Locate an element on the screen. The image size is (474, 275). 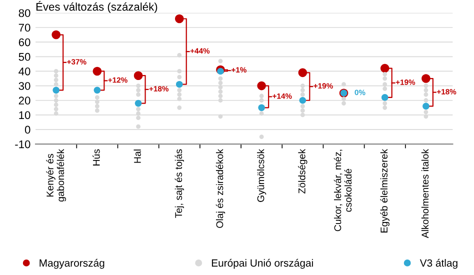
x-tick-label: Olaj és zsiradékok is located at coordinates (221, 188).